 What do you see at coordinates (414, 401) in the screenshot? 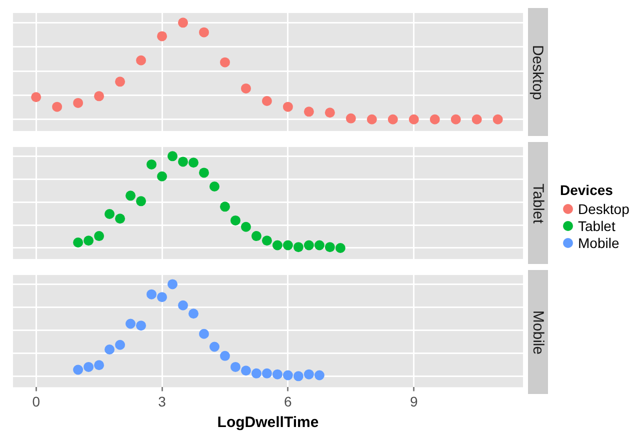
I see `x-tick-label: 9` at bounding box center [414, 401].